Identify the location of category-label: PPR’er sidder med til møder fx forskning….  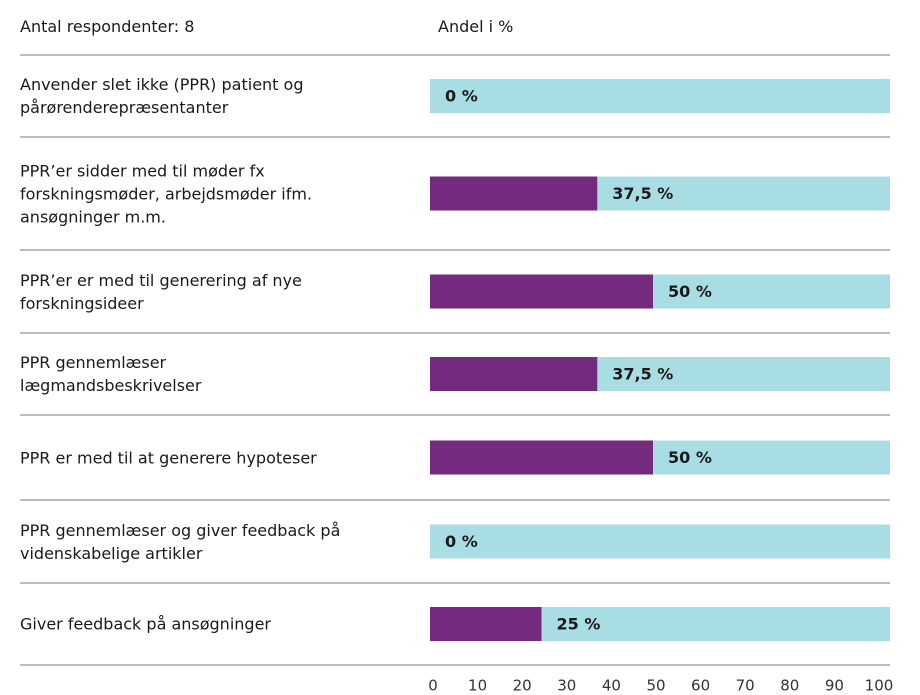
(166, 193).